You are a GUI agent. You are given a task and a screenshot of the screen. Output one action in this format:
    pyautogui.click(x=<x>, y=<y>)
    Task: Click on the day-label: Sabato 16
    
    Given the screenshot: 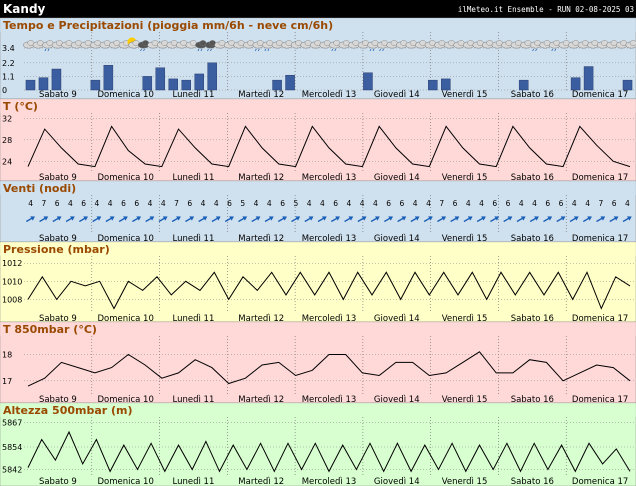 What is the action you would take?
    pyautogui.click(x=532, y=178)
    